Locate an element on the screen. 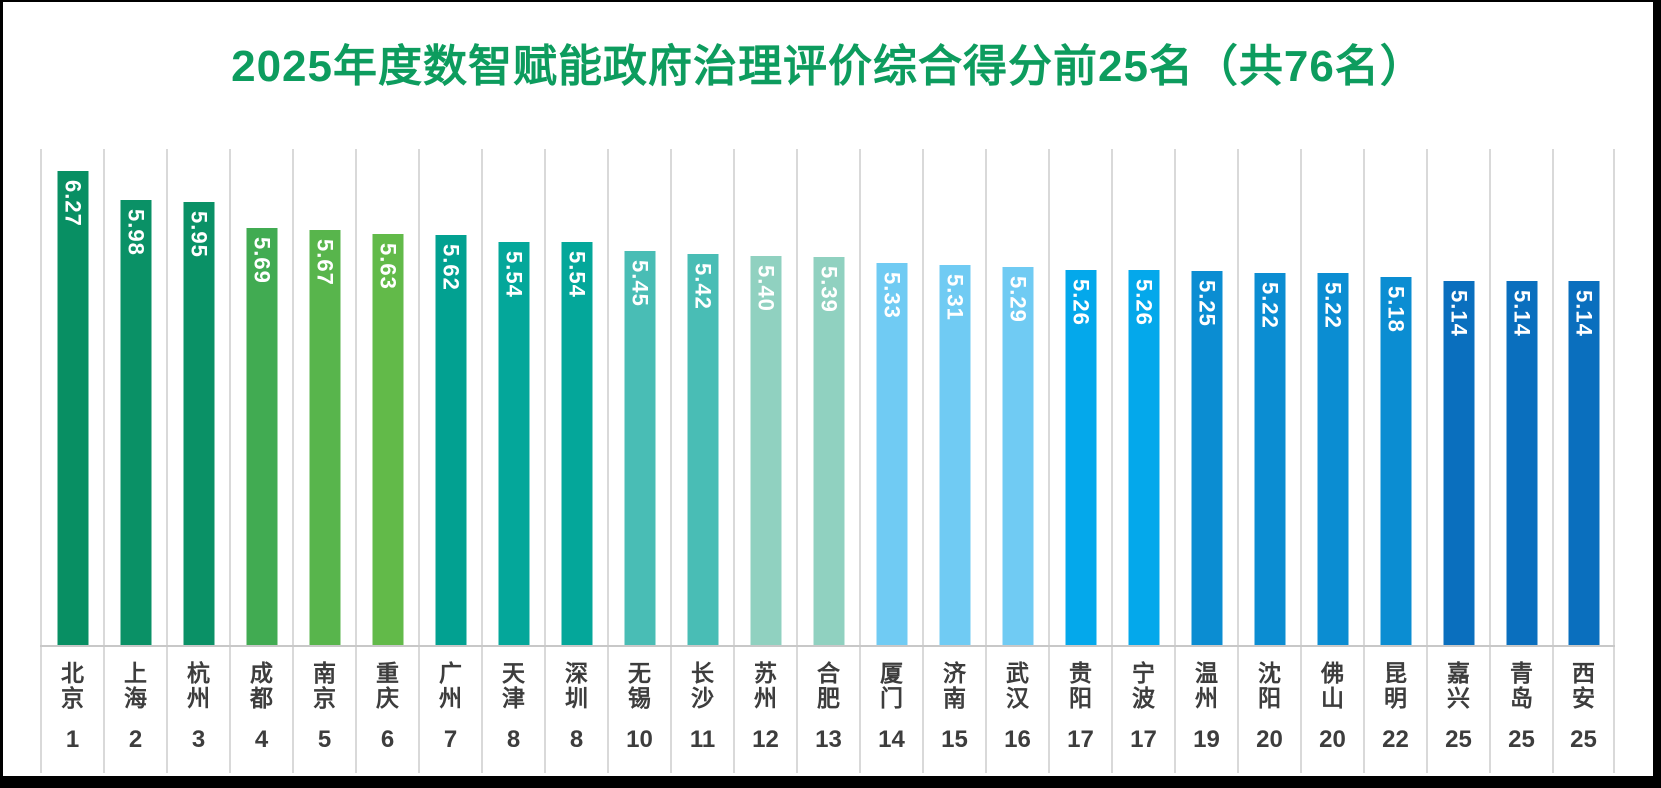 The height and width of the screenshot is (788, 1661). category-label-area: 佛 山 20 is located at coordinates (1332, 710).